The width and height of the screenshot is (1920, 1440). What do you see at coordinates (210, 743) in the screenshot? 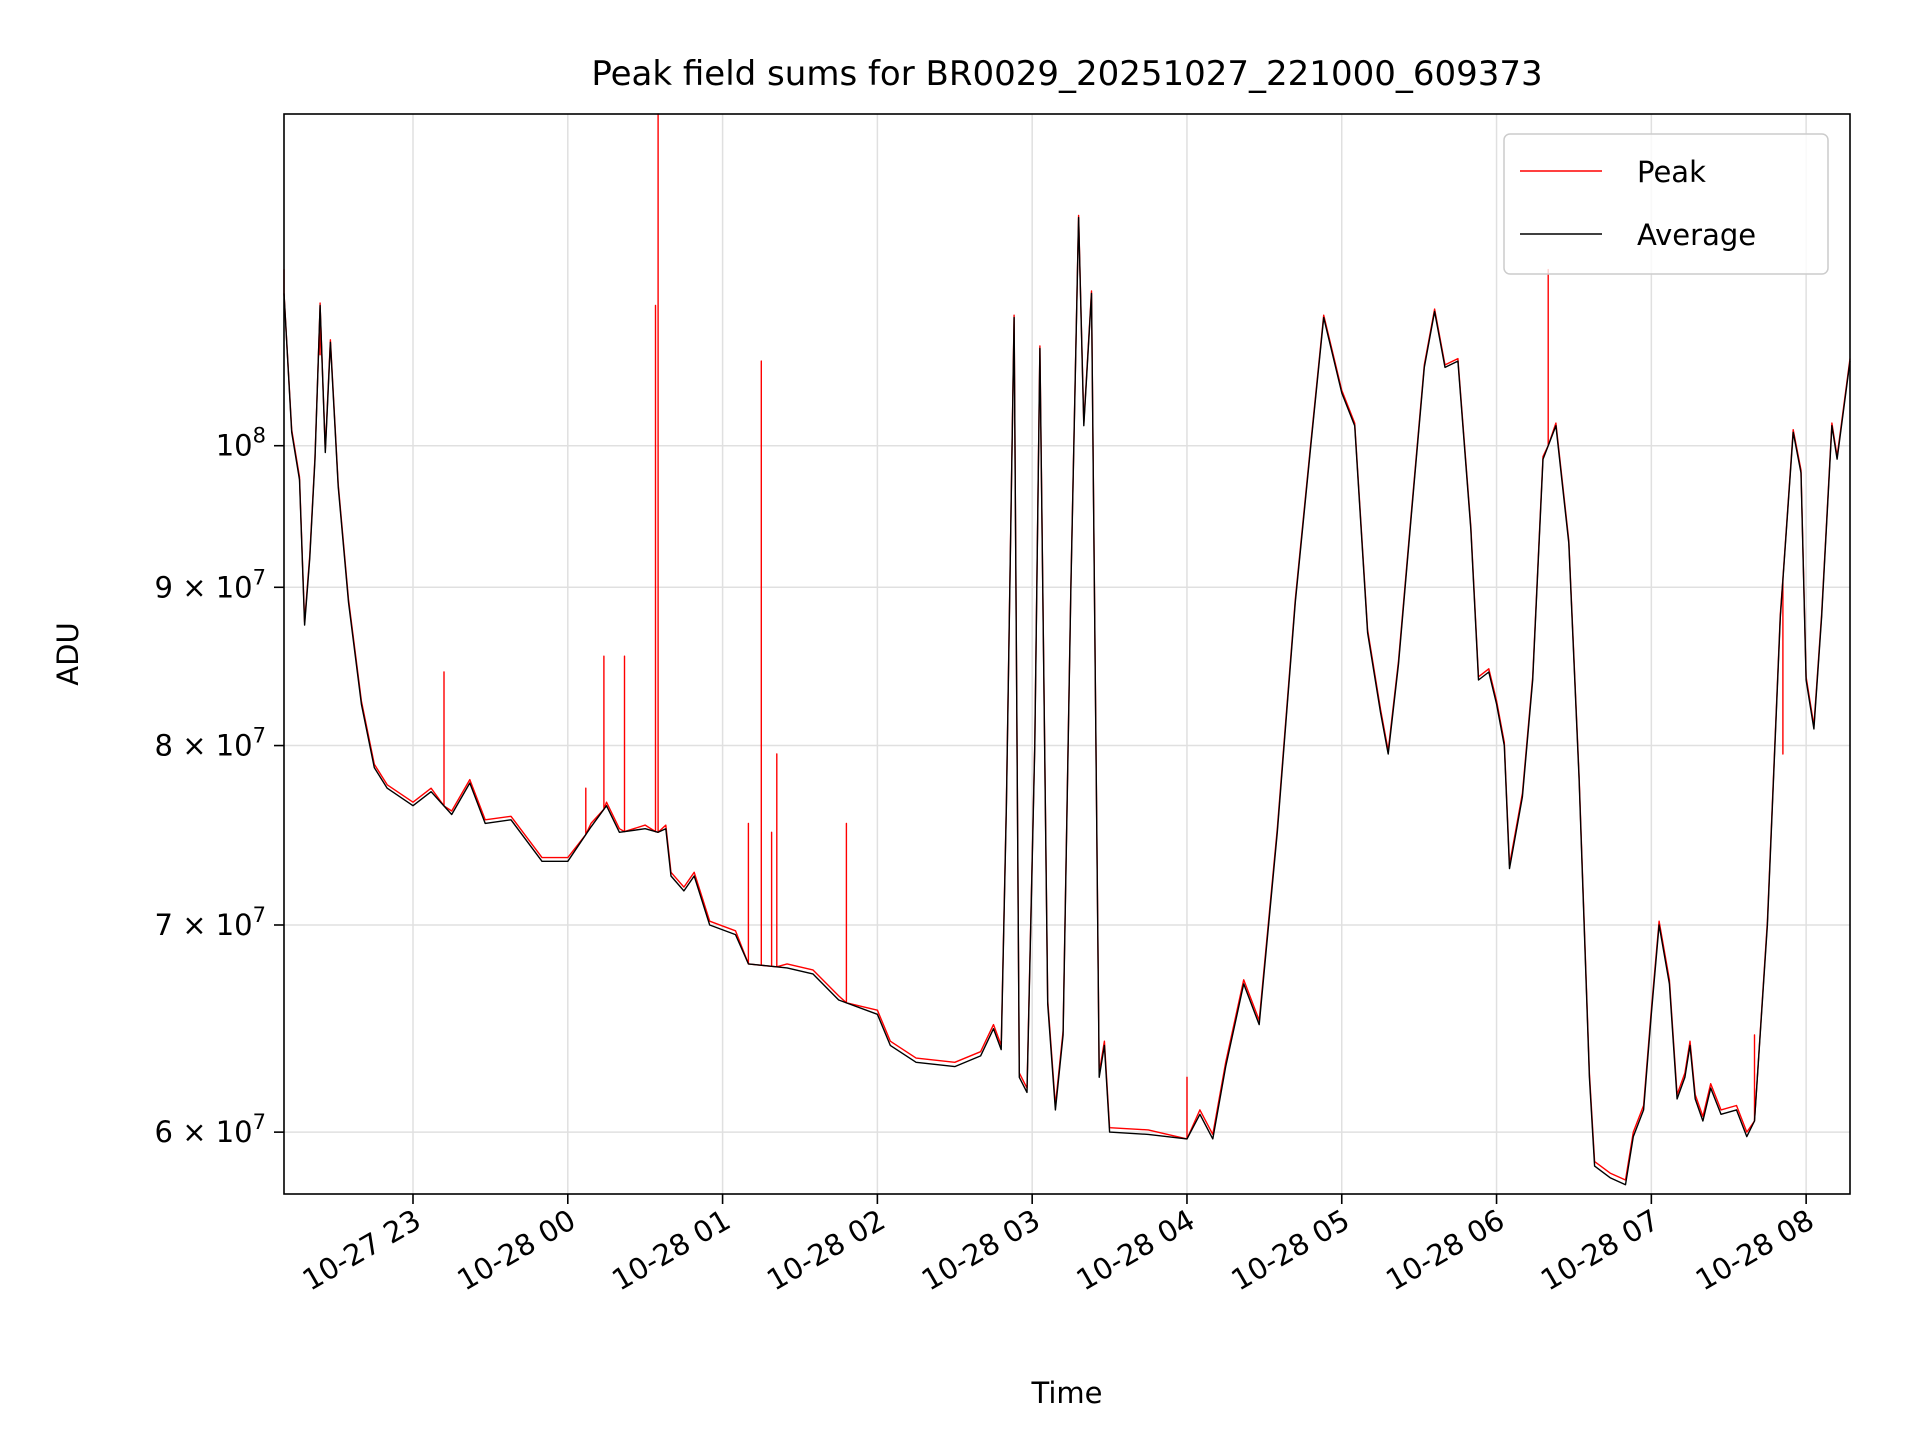
I see `y-tick-label: 8 × 107` at bounding box center [210, 743].